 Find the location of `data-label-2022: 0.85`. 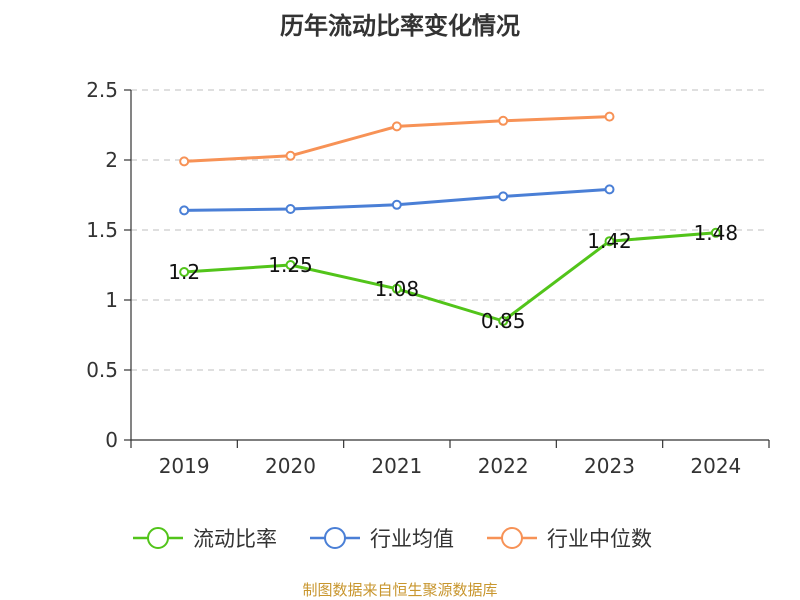

data-label-2022: 0.85 is located at coordinates (503, 321).